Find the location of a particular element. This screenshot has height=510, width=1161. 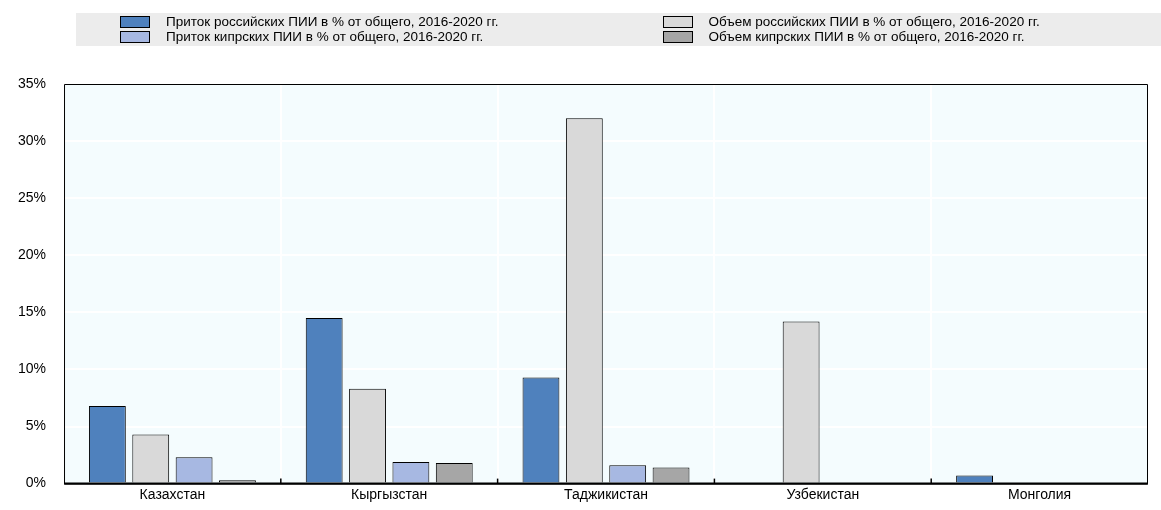

x-tick-label: Кыргызстан is located at coordinates (389, 493).